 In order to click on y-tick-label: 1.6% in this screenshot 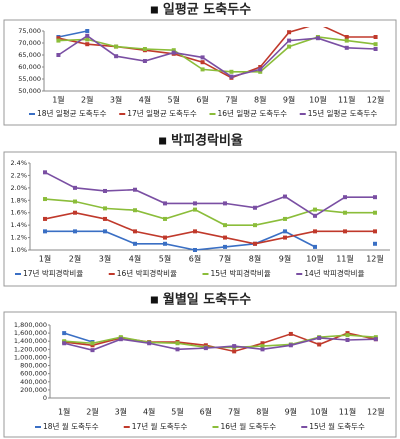, I will do `click(18, 213)`.